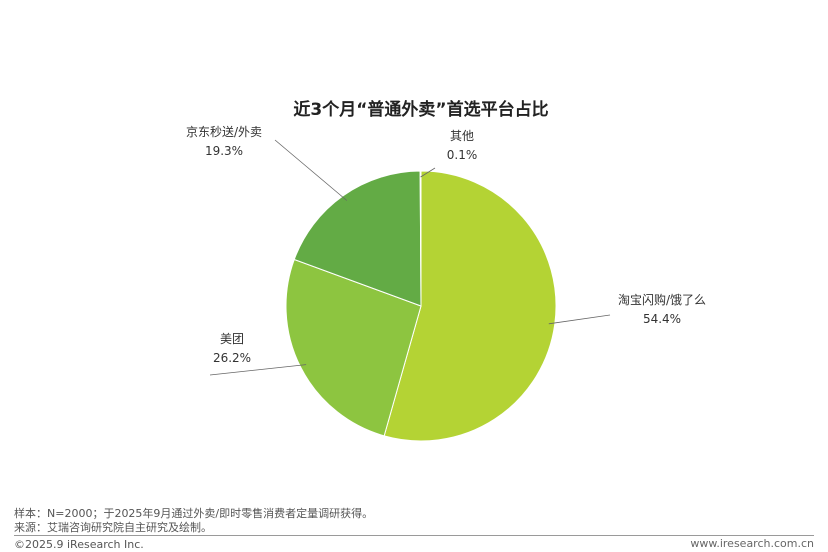 This screenshot has height=552, width=828. Describe the element at coordinates (752, 543) in the screenshot. I see `website-link: www.iresearch.com.cn` at that location.